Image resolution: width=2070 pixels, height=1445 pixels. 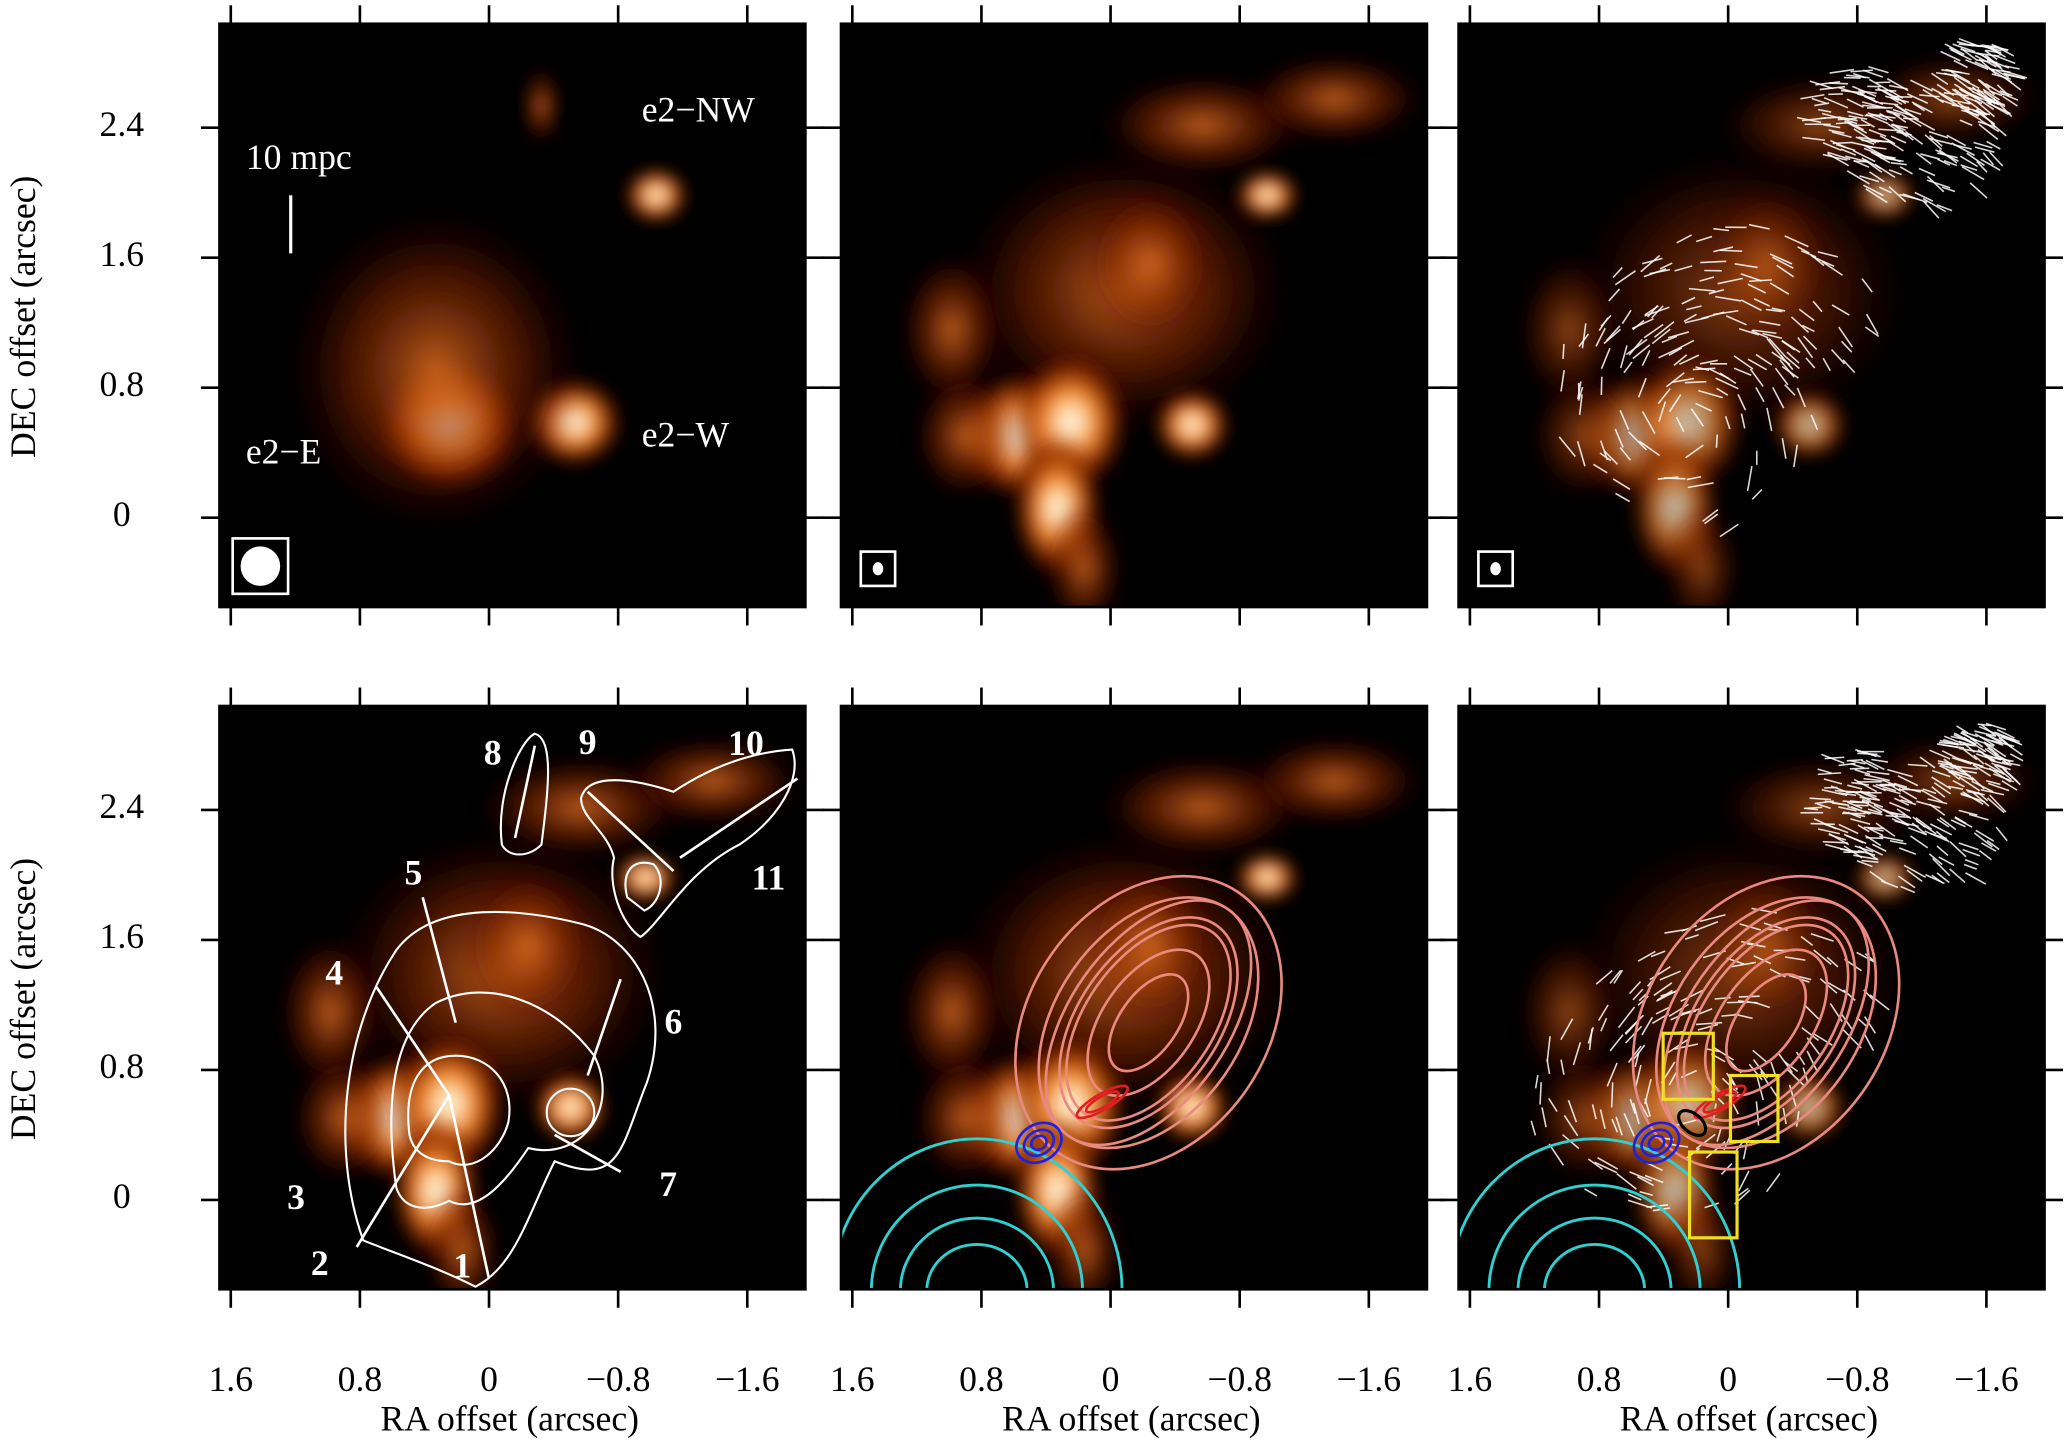 I want to click on annotation: 2, so click(x=320, y=1263).